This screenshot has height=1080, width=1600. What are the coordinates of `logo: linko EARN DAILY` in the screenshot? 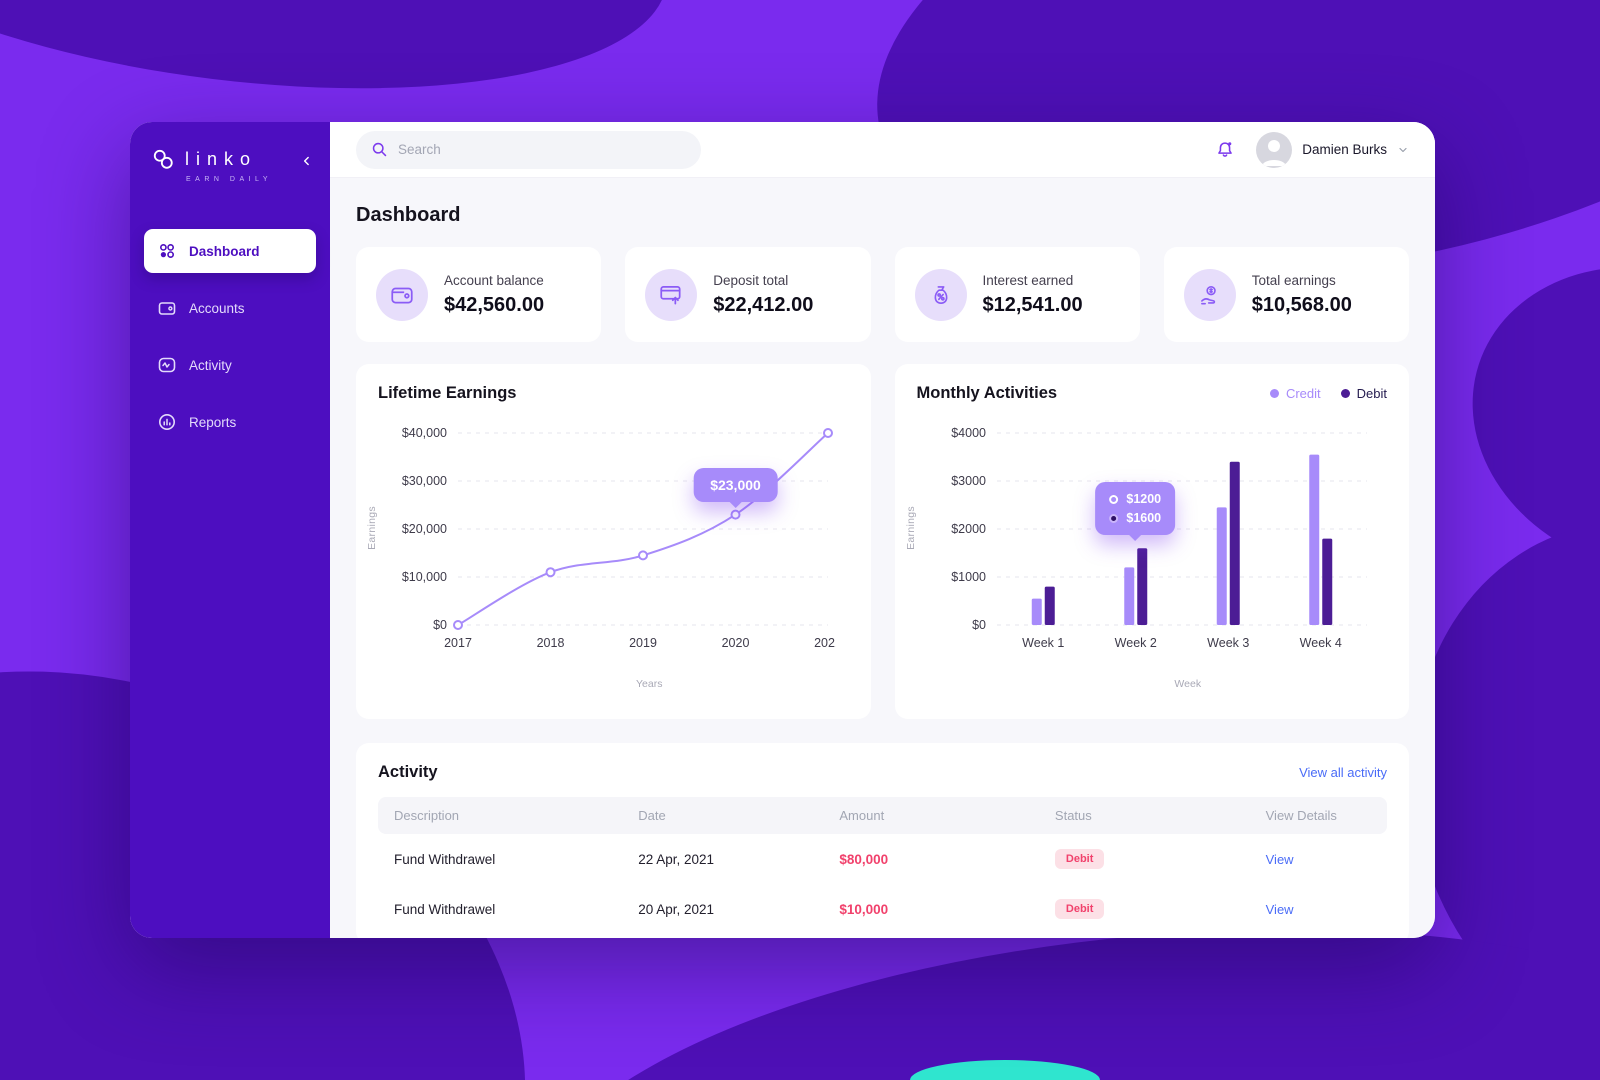 It's located at (230, 162).